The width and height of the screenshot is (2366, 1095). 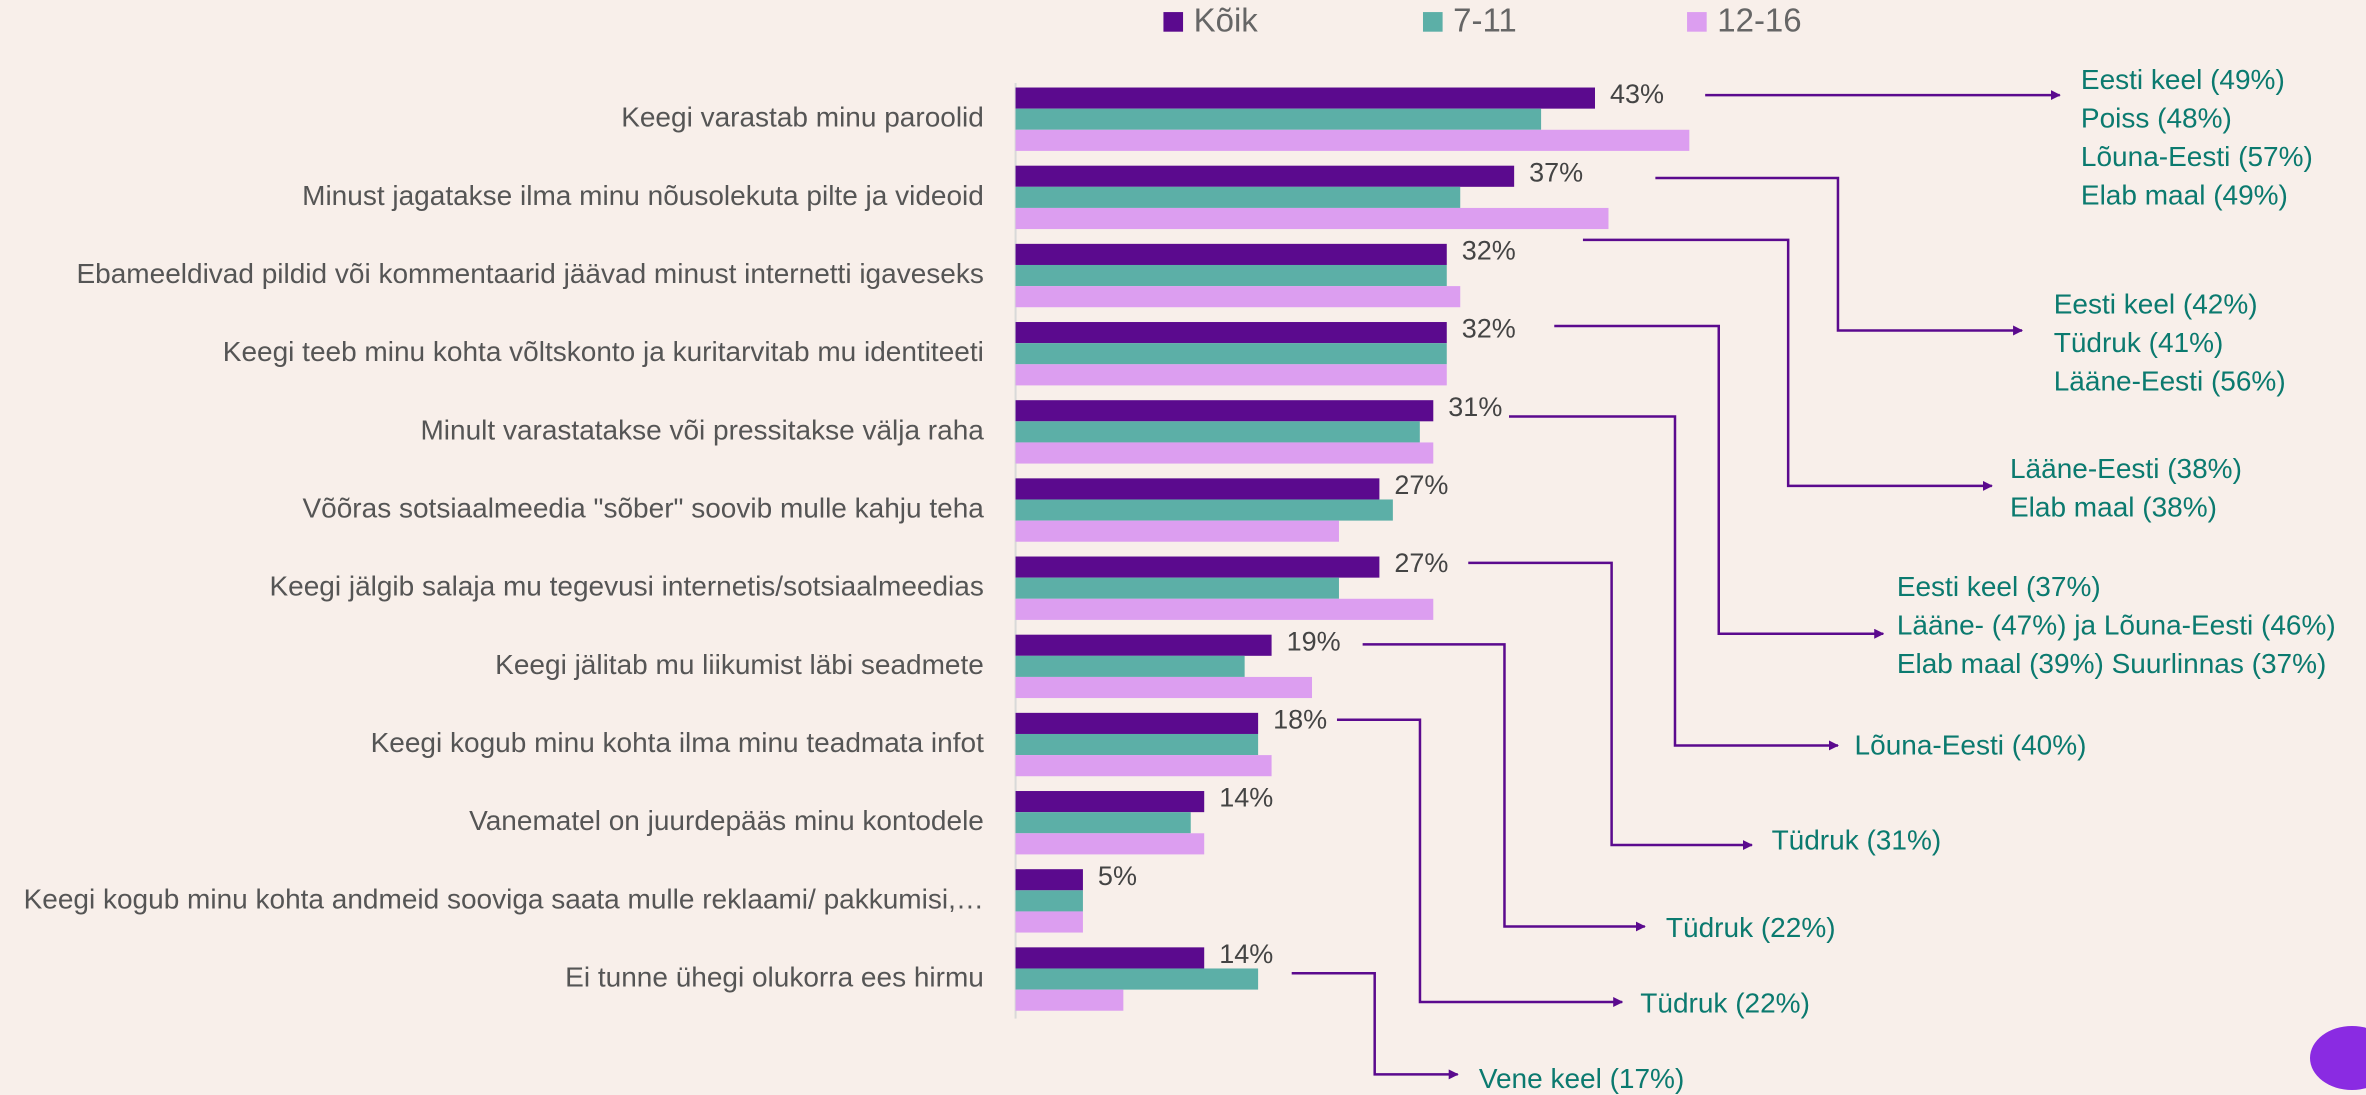 I want to click on category-label: Ei tunne ühegi olukorra ees hirmu, so click(x=774, y=976).